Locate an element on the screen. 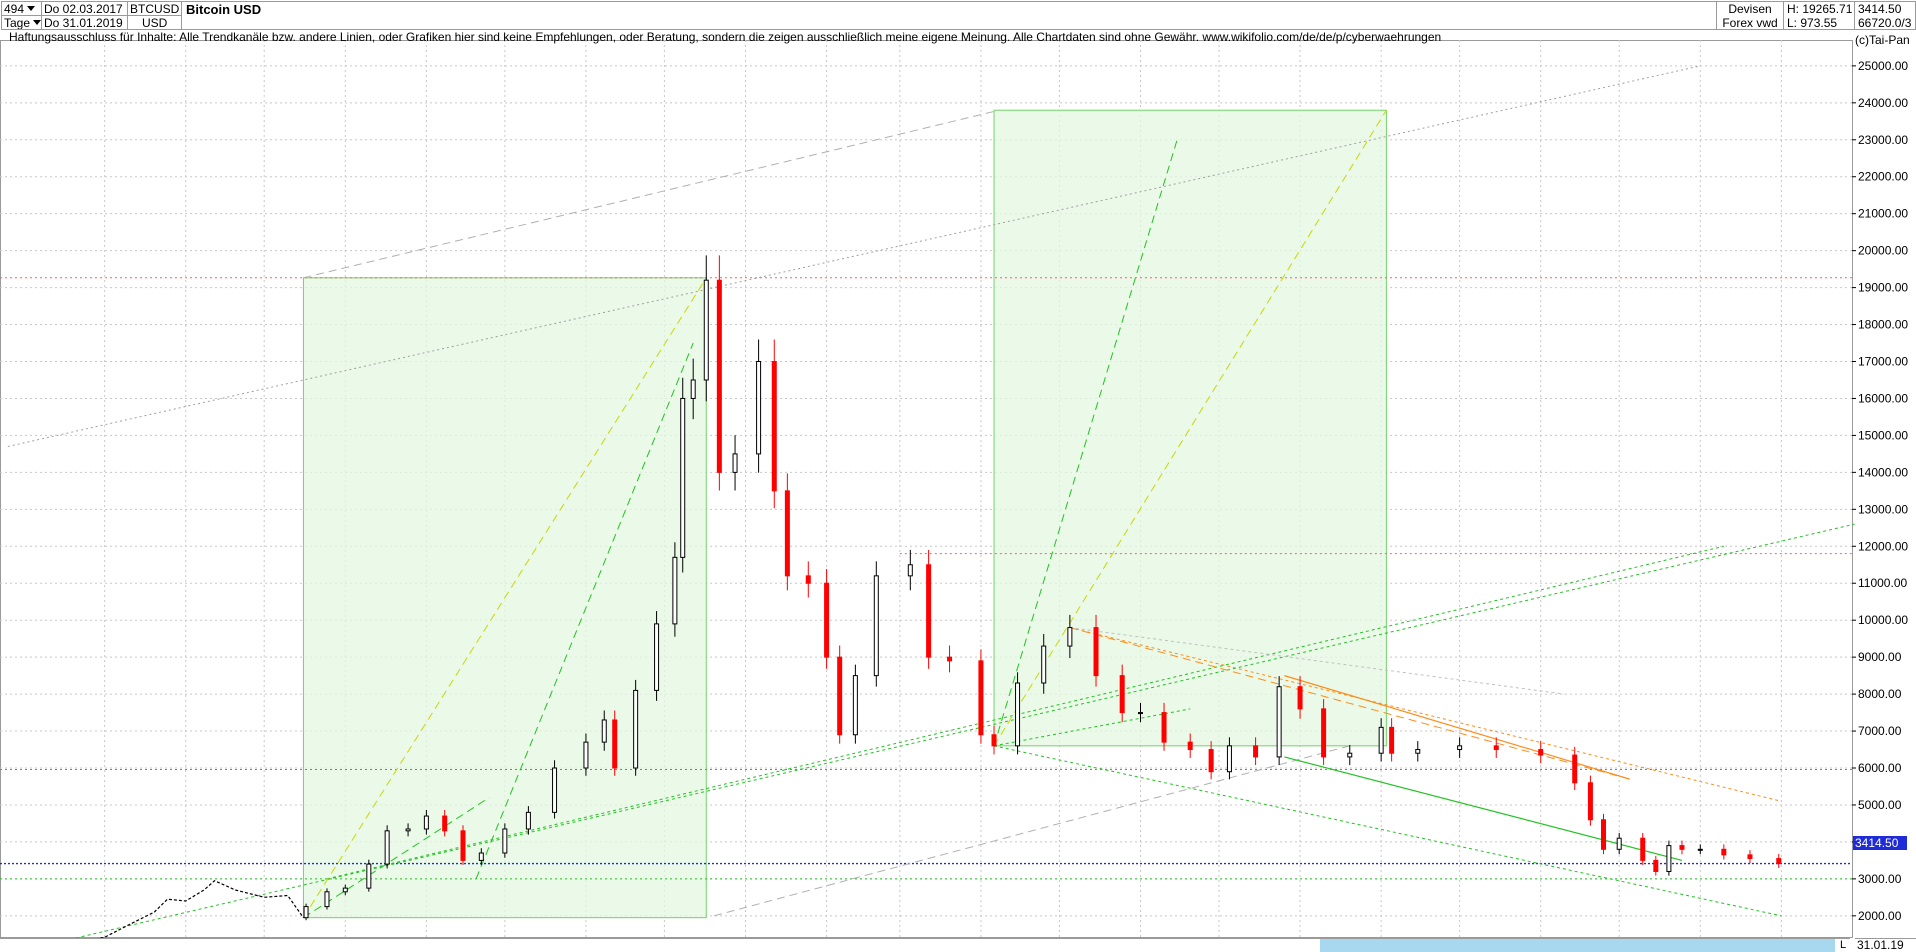  start-date-field: Do 02.03.2017 is located at coordinates (84, 8).